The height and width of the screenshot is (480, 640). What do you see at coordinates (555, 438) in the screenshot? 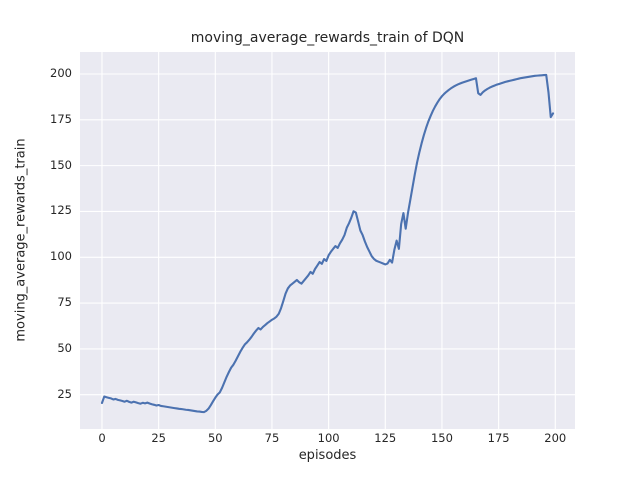
I see `x-tick-label: 200` at bounding box center [555, 438].